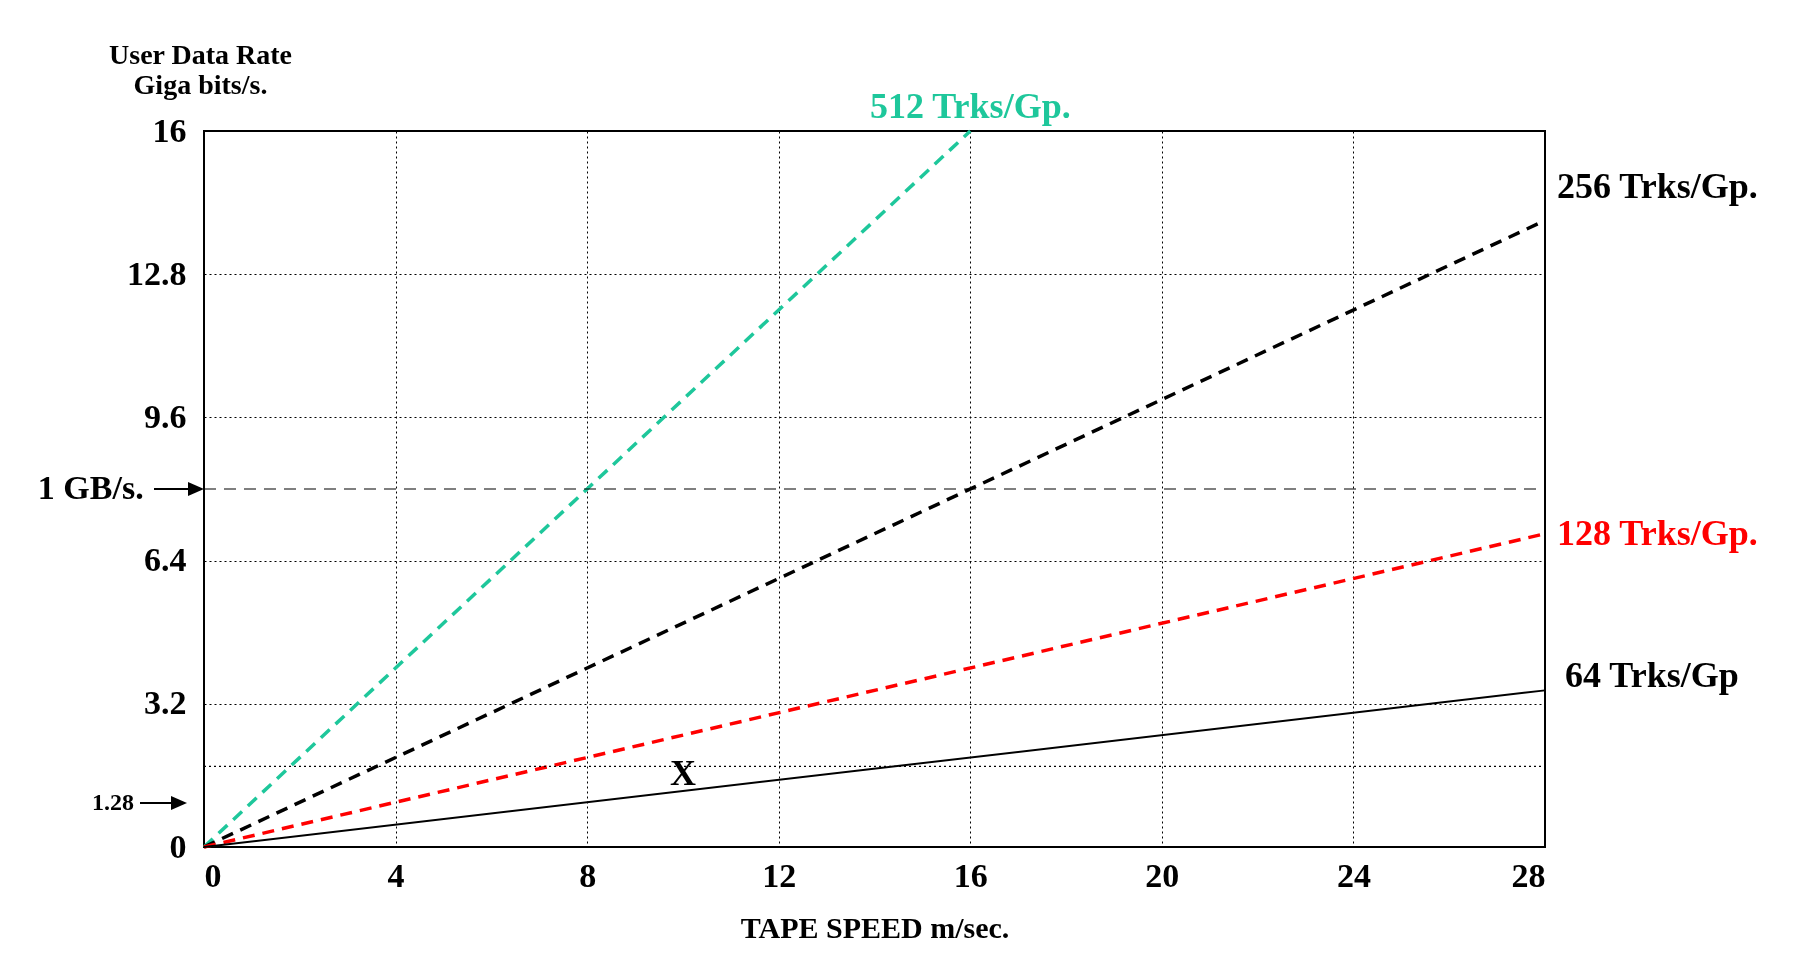  What do you see at coordinates (165, 703) in the screenshot?
I see `y-tick-label: 3.2` at bounding box center [165, 703].